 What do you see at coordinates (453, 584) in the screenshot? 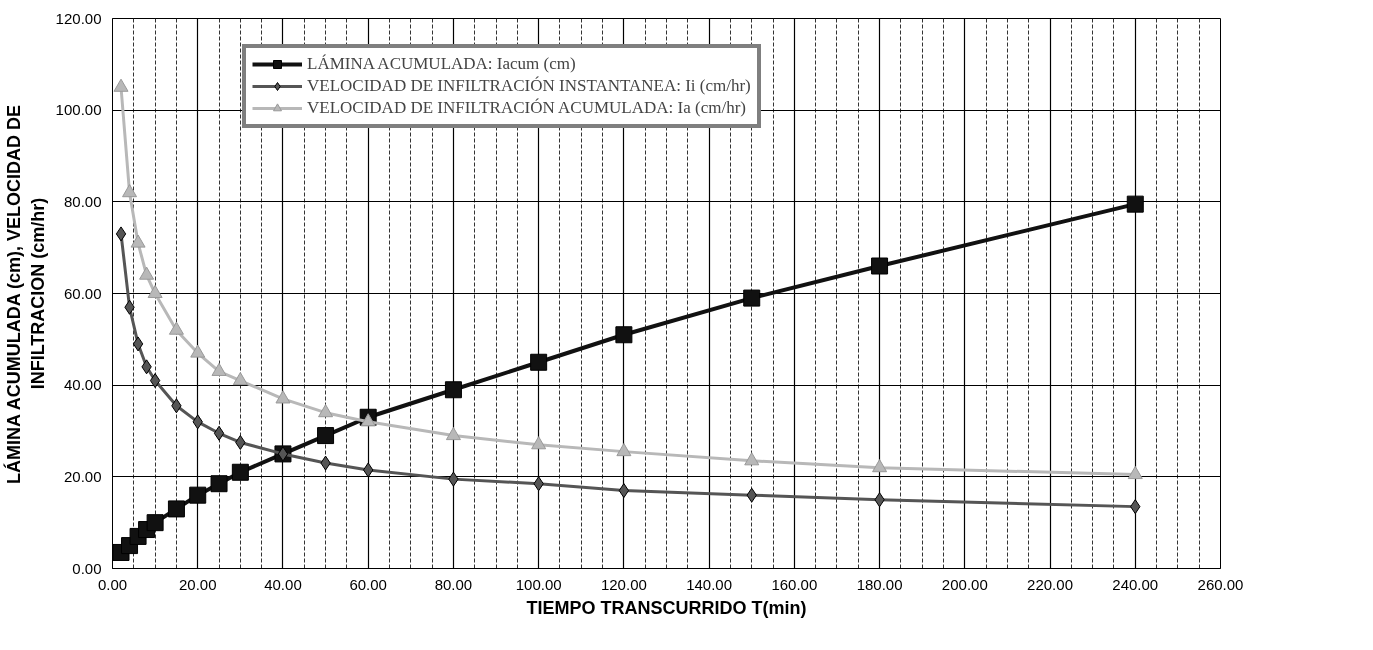
I see `x-tick-label: 80.00` at bounding box center [453, 584].